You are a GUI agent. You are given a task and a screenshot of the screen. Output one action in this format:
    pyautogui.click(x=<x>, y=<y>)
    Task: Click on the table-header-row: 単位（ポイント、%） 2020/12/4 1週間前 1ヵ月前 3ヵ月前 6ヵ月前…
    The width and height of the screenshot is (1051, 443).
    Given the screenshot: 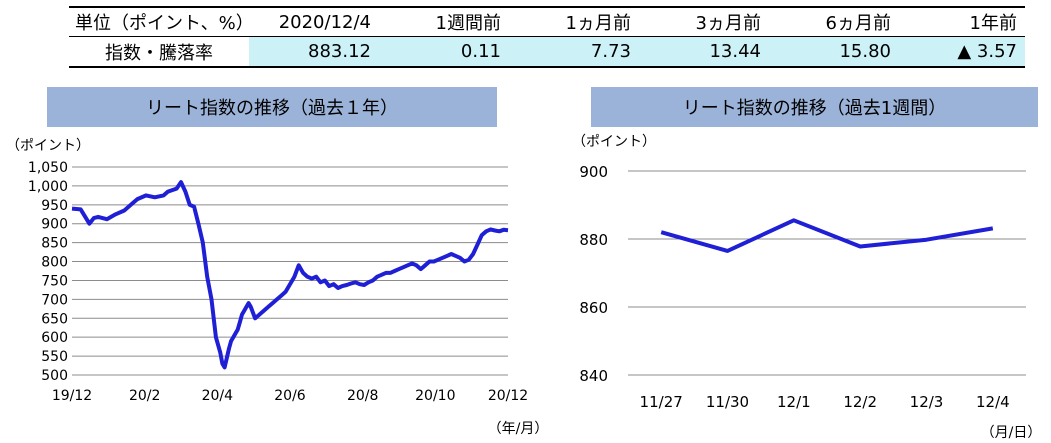 What is the action you would take?
    pyautogui.click(x=547, y=21)
    